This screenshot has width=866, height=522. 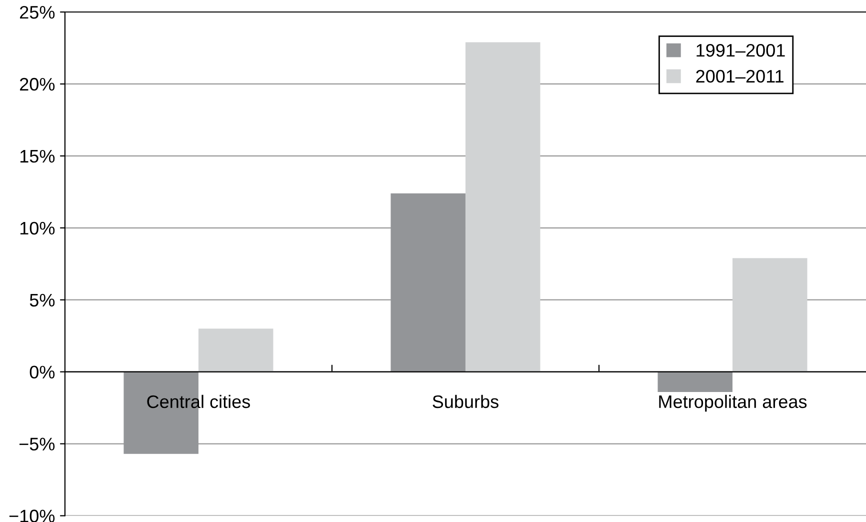 I want to click on x-tick-label: Metropolitan areas, so click(x=733, y=403).